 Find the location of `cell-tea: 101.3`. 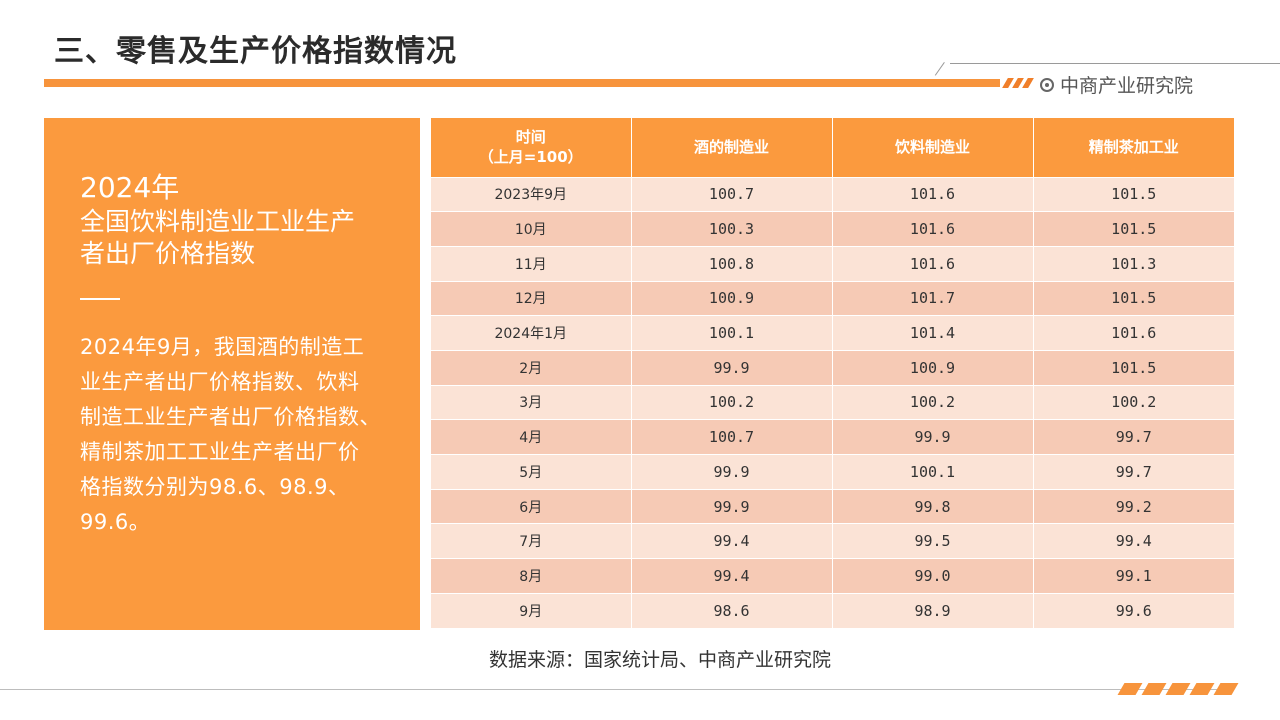

cell-tea: 101.3 is located at coordinates (1133, 263).